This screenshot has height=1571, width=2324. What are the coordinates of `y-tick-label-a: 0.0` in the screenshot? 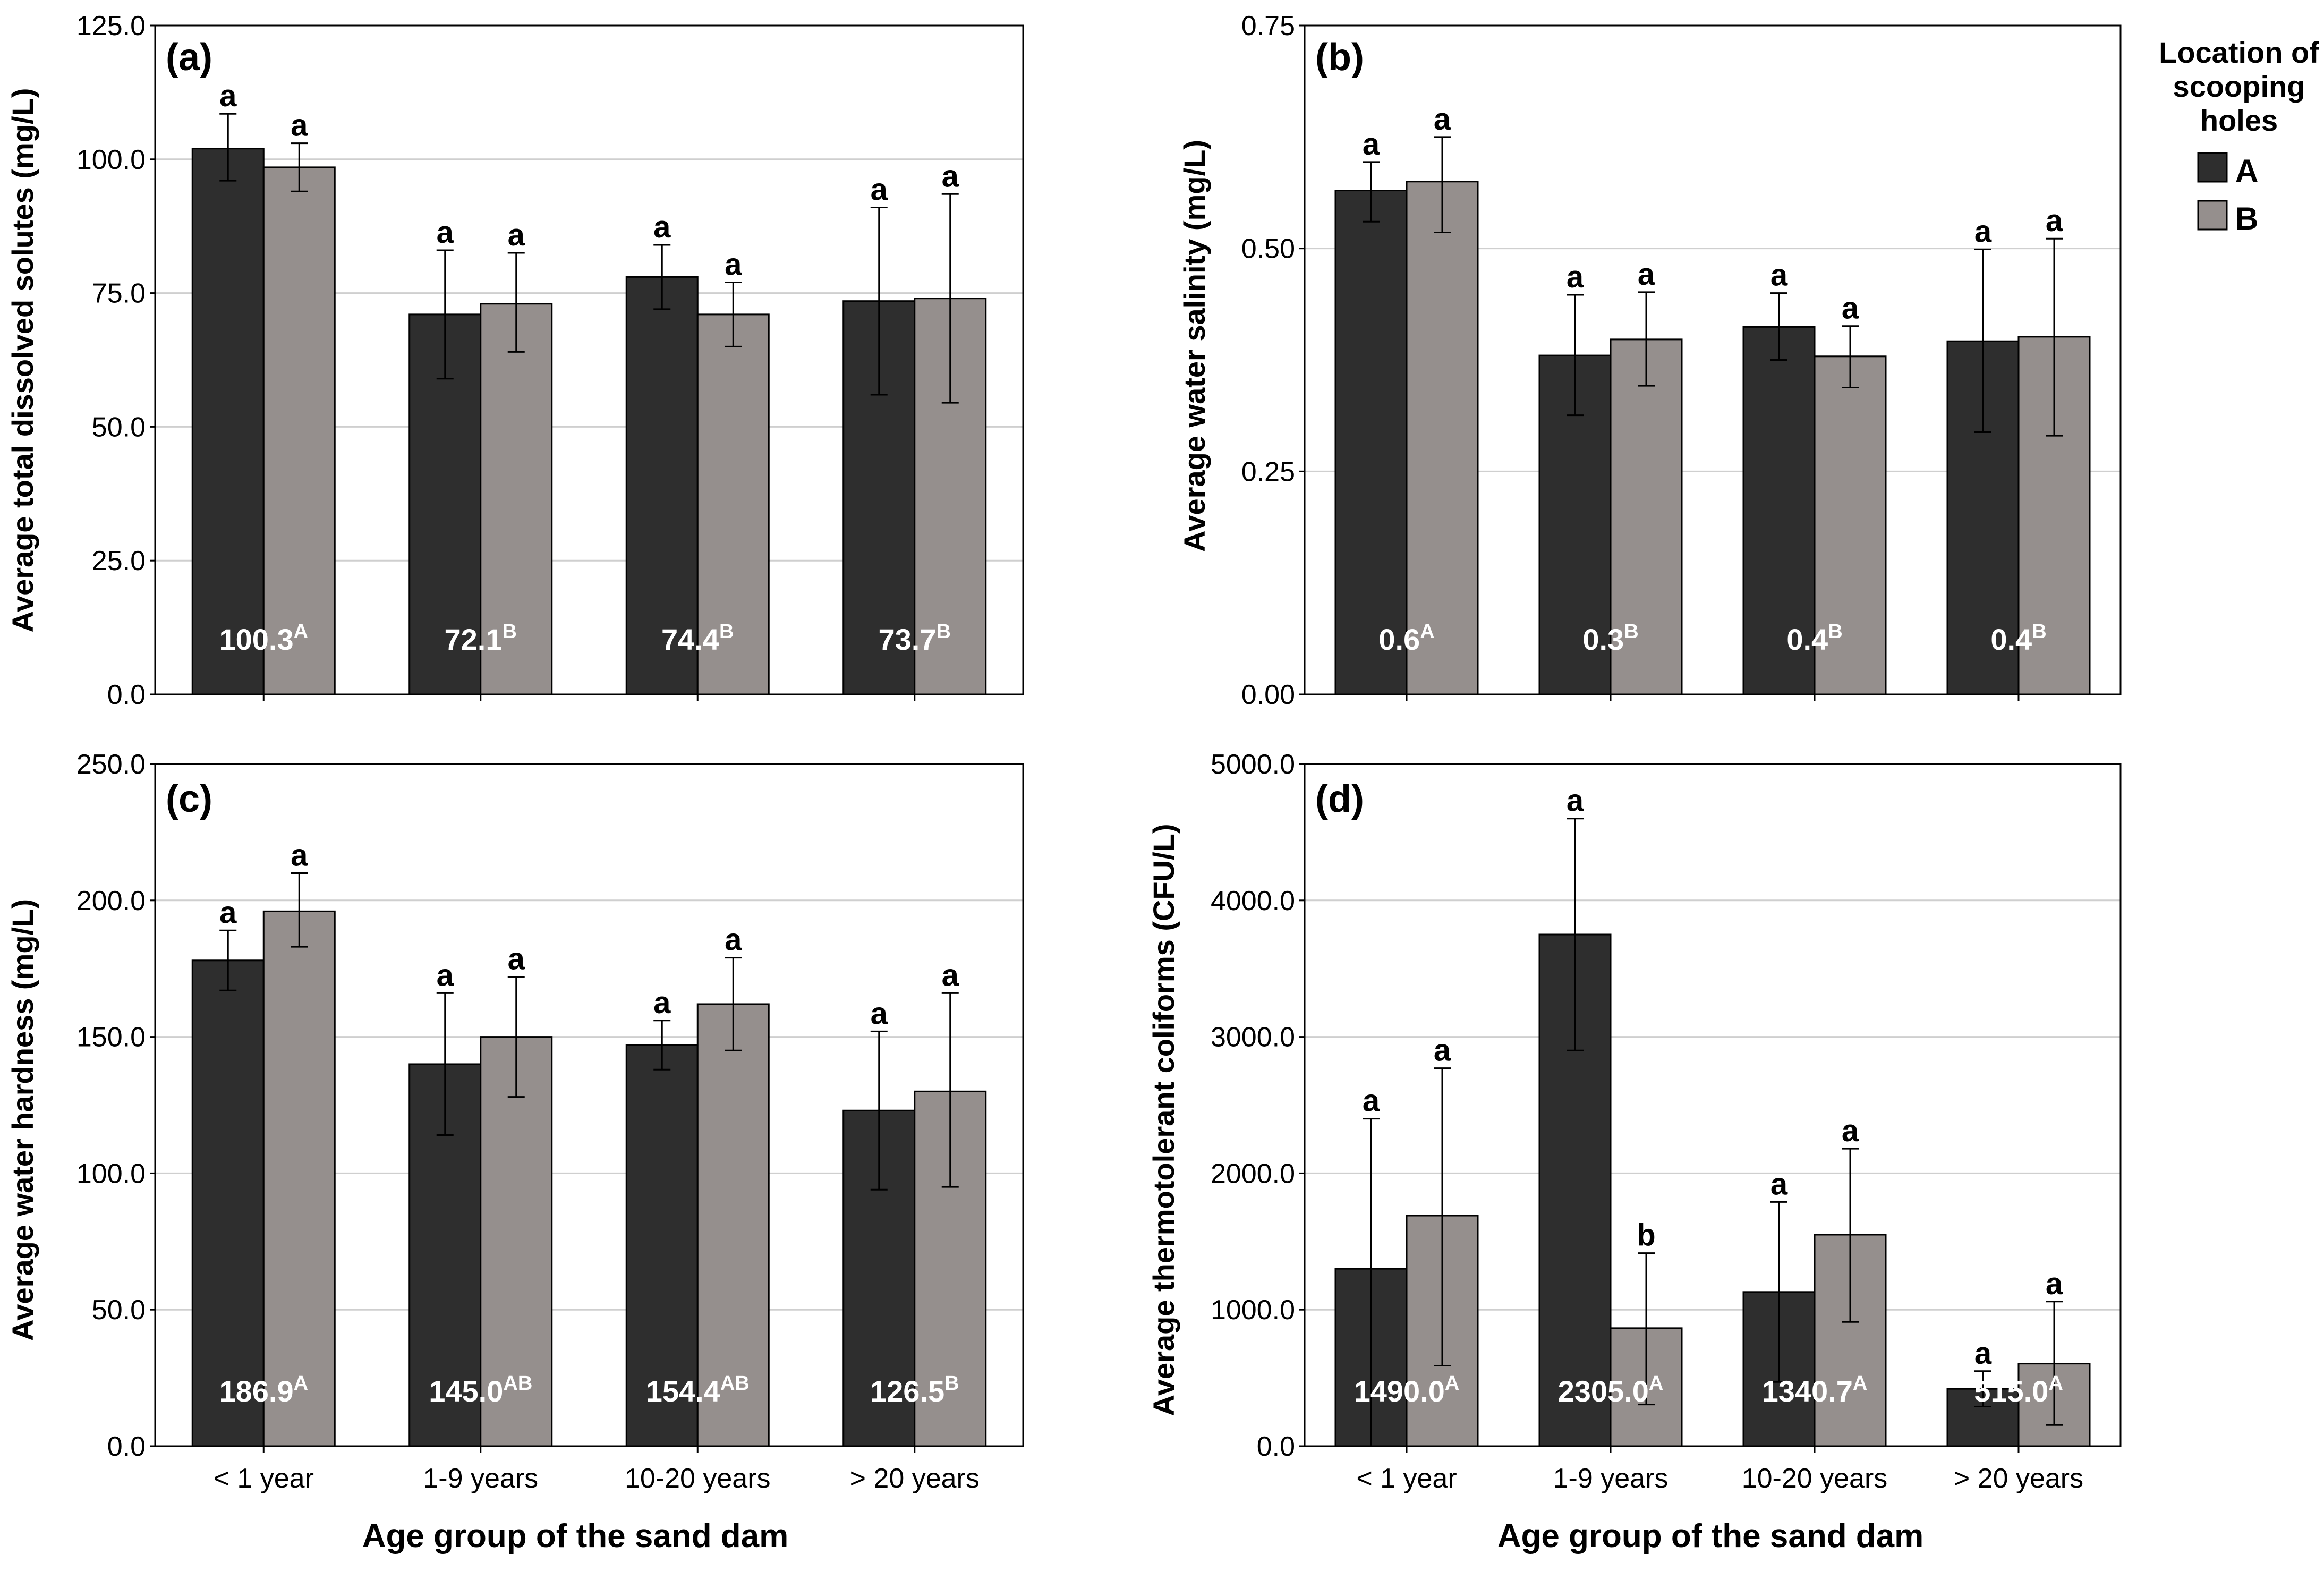 It's located at (126, 695).